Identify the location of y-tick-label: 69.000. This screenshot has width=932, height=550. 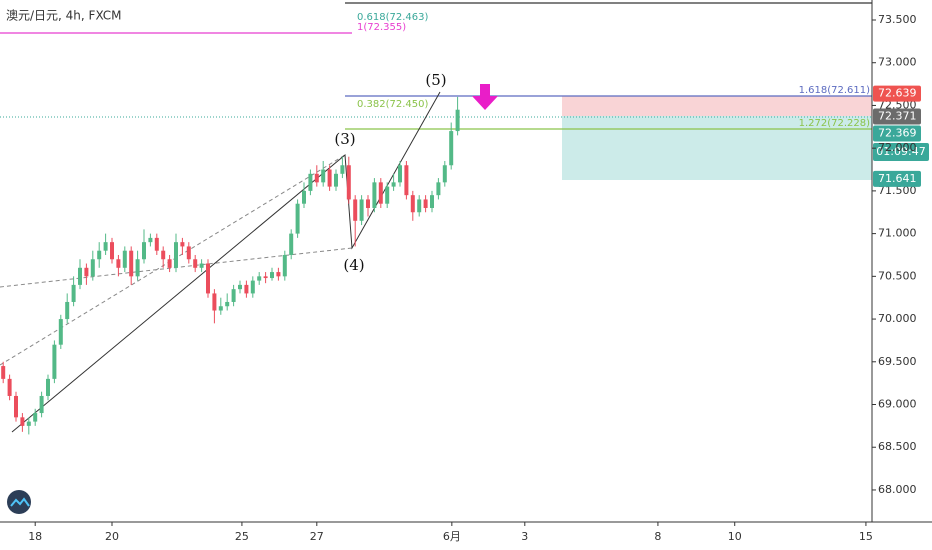
(897, 404).